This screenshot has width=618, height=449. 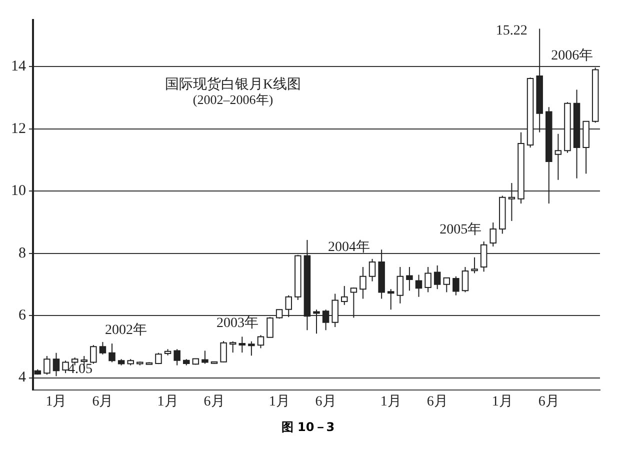 I want to click on annotation: 2005年, so click(x=461, y=230).